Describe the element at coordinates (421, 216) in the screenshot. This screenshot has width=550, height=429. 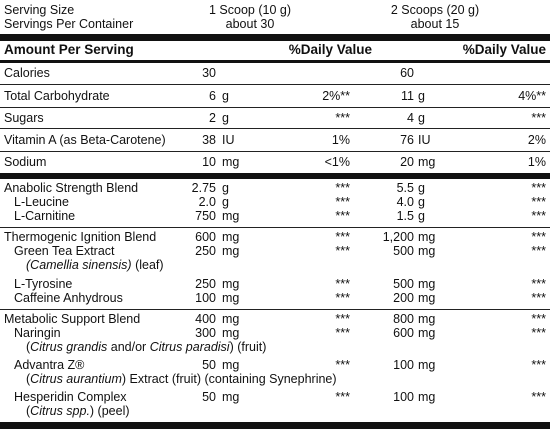
I see `ingredient-unit-2: g` at that location.